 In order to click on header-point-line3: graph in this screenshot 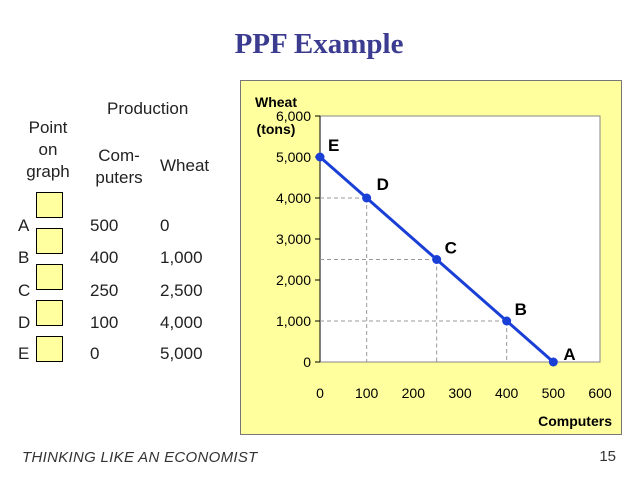, I will do `click(48, 171)`.